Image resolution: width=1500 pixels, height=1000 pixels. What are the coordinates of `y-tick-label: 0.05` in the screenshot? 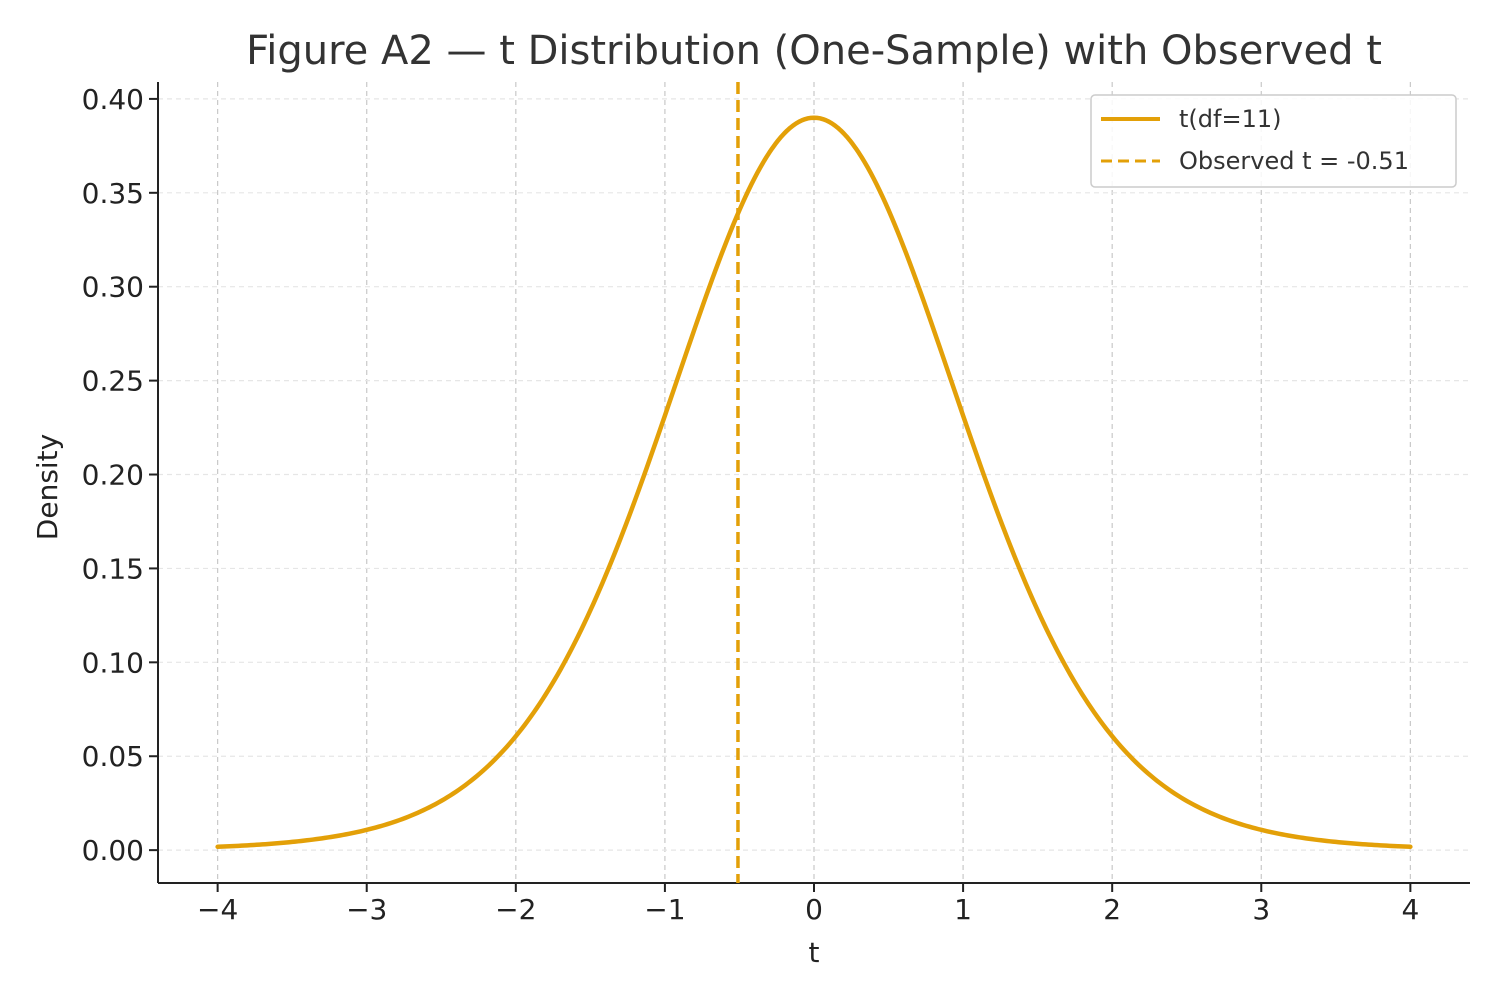 It's located at (113, 756).